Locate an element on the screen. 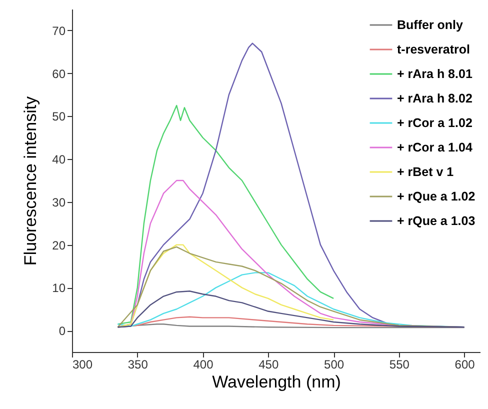  y-tick-label: 50 is located at coordinates (59, 117).